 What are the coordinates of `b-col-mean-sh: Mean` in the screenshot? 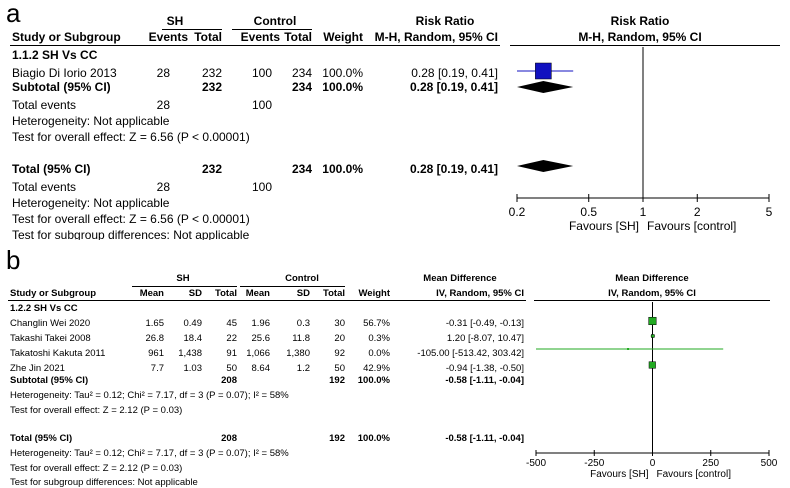 It's located at (151, 293).